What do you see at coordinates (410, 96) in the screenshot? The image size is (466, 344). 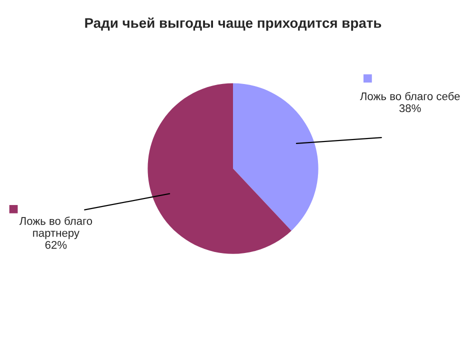 I see `legend-label: Ложь во благо себе` at bounding box center [410, 96].